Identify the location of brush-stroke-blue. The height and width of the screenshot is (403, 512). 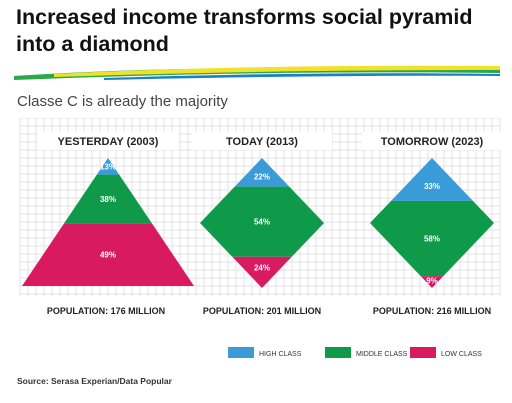
(302, 76).